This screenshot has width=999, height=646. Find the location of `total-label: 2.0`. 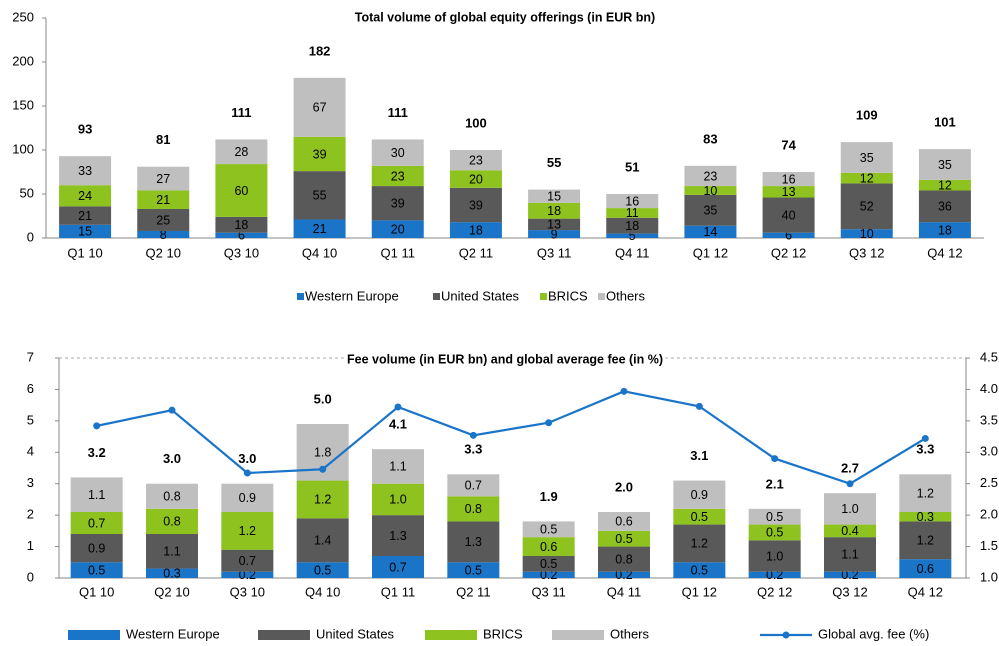

total-label: 2.0 is located at coordinates (624, 486).